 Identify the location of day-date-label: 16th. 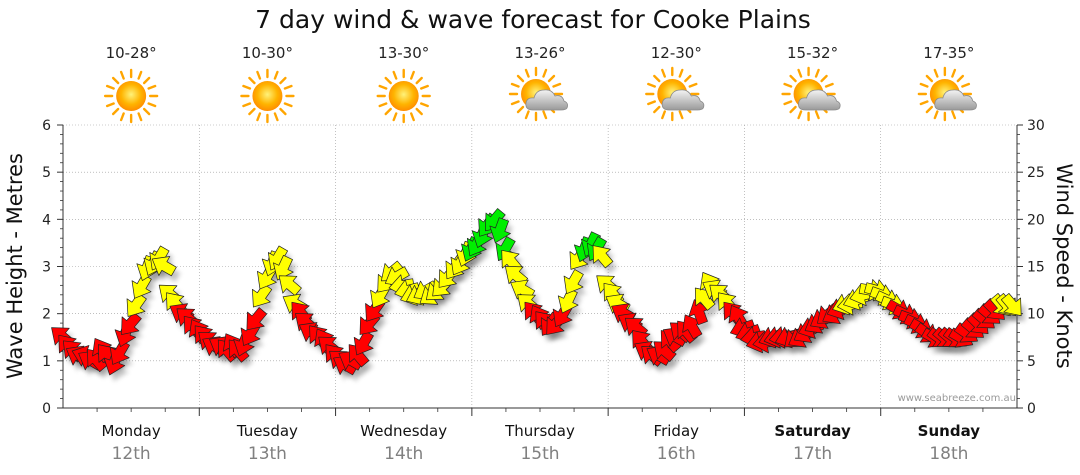
(676, 454).